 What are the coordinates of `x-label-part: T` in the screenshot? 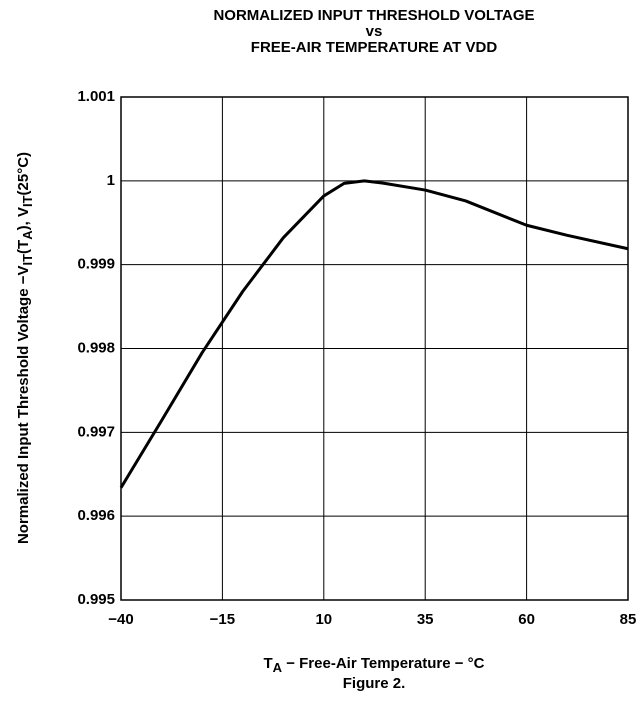 It's located at (267, 663).